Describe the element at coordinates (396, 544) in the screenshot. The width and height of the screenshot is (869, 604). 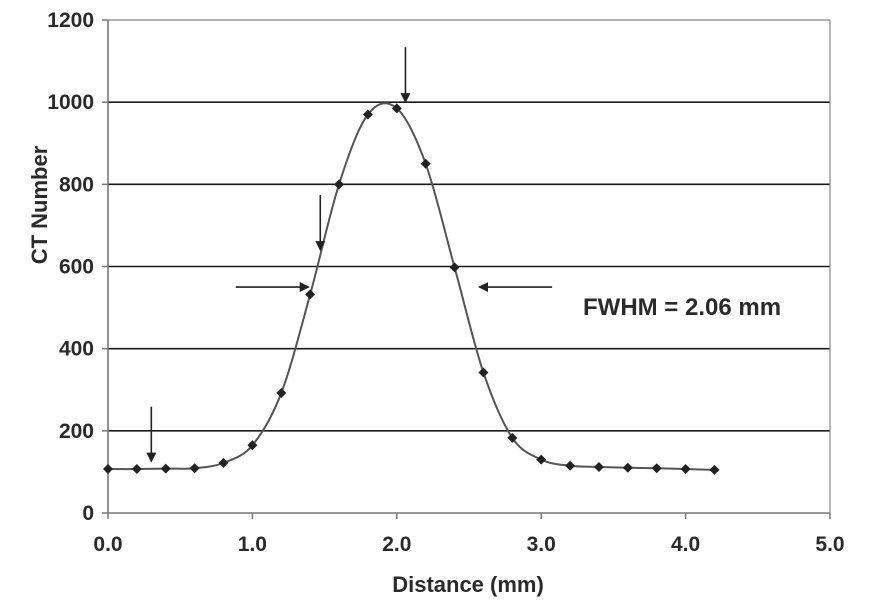
I see `x-tick-label-2.0: 2.0` at that location.